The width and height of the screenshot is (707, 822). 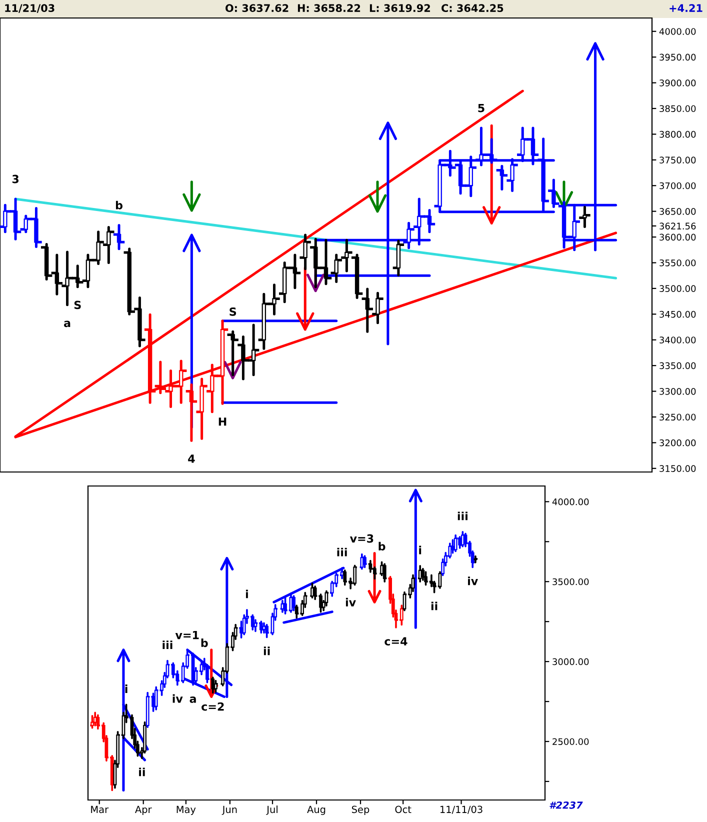 What do you see at coordinates (678, 226) in the screenshot?
I see `y-tick-label: 3621.56` at bounding box center [678, 226].